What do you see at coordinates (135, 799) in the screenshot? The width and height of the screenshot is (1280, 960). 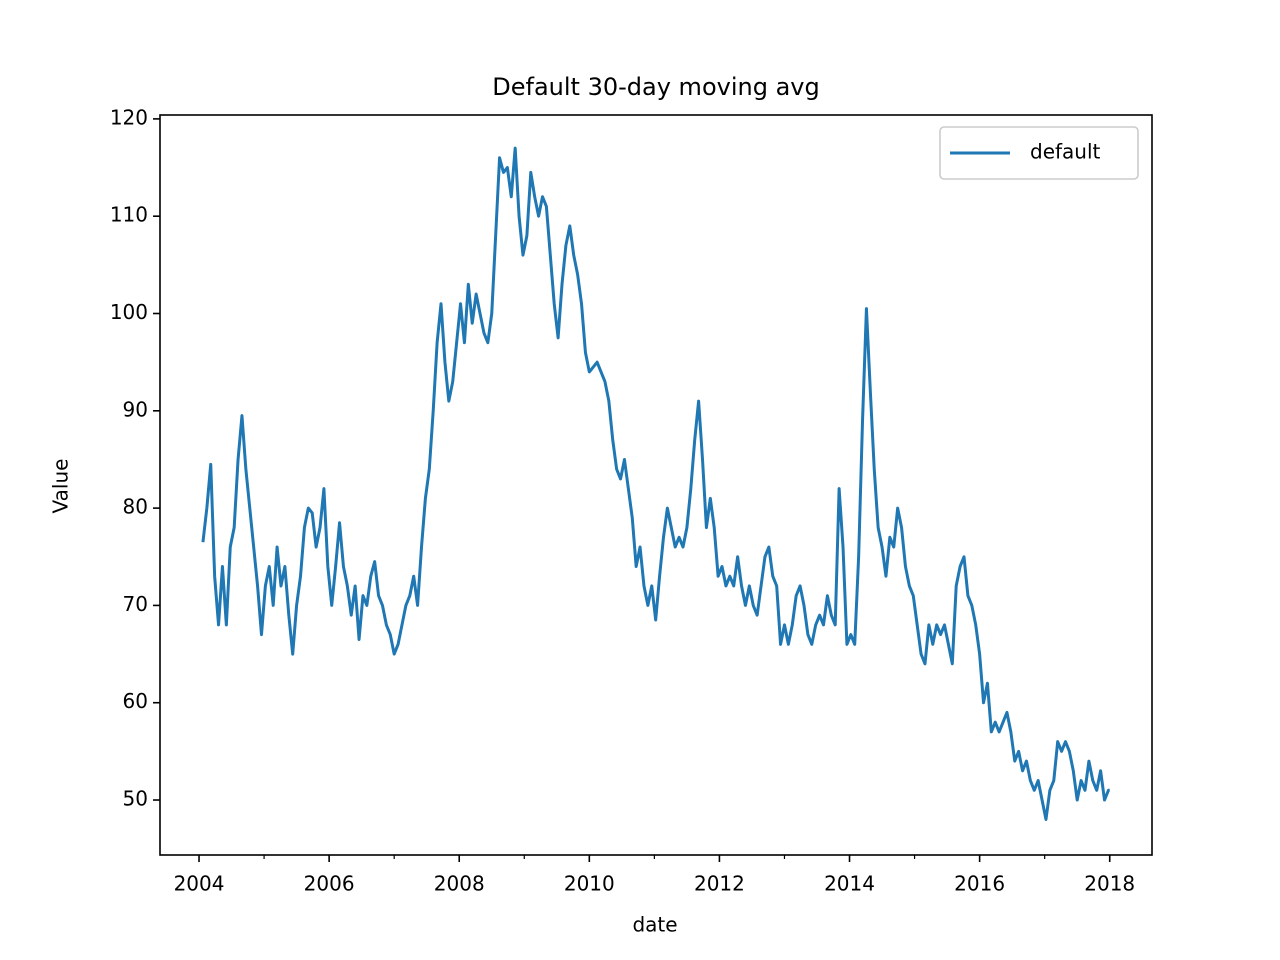 I see `y-tick-label: 50` at bounding box center [135, 799].